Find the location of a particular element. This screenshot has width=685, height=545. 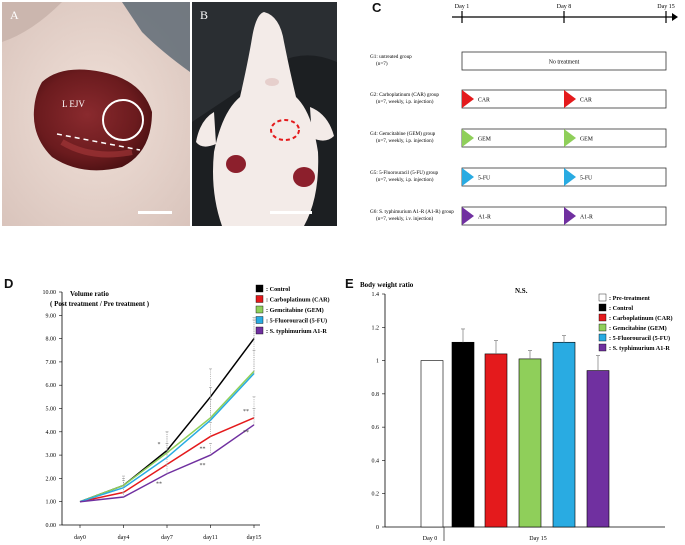

panel-letter-d: D is located at coordinates (9, 283).